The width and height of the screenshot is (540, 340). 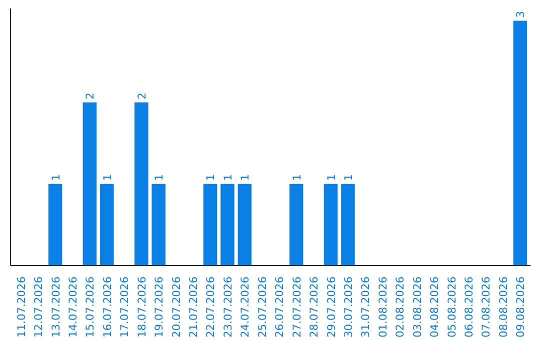 I want to click on x-tick-label: 23.07.2026, so click(x=227, y=307).